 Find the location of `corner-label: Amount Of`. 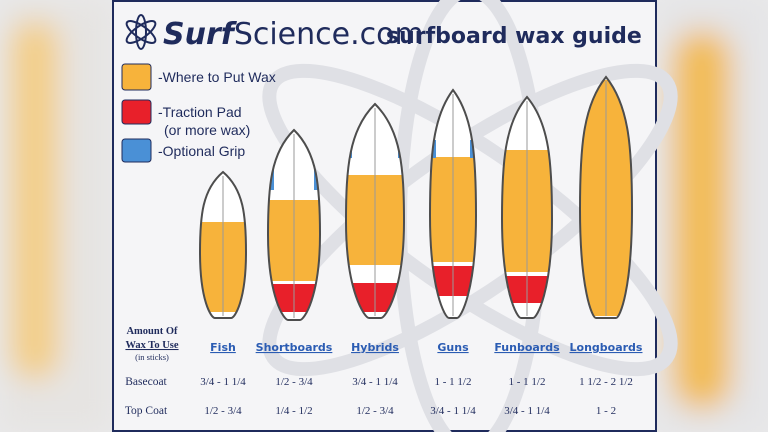

corner-label: Amount Of is located at coordinates (152, 331).